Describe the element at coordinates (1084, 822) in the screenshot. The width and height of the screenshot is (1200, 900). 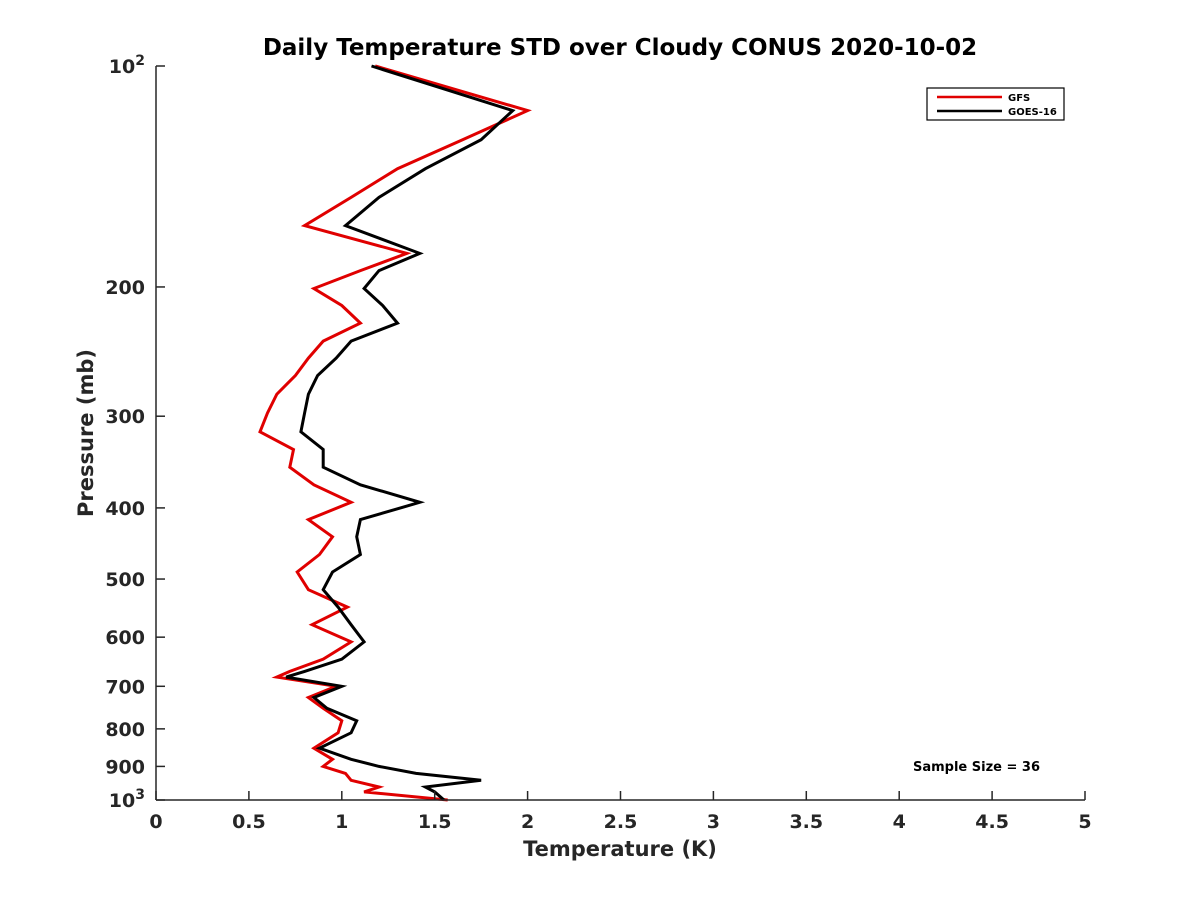
I see `x-tick-label: 5` at that location.